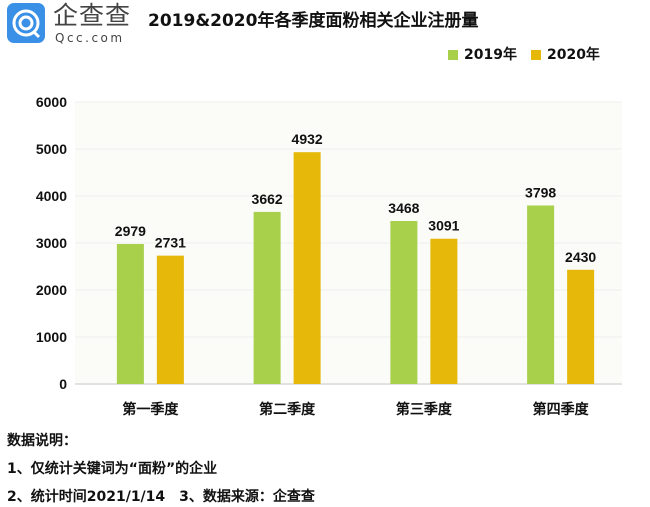 The height and width of the screenshot is (507, 650). What do you see at coordinates (453, 55) in the screenshot?
I see `legend-swatch-2019` at bounding box center [453, 55].